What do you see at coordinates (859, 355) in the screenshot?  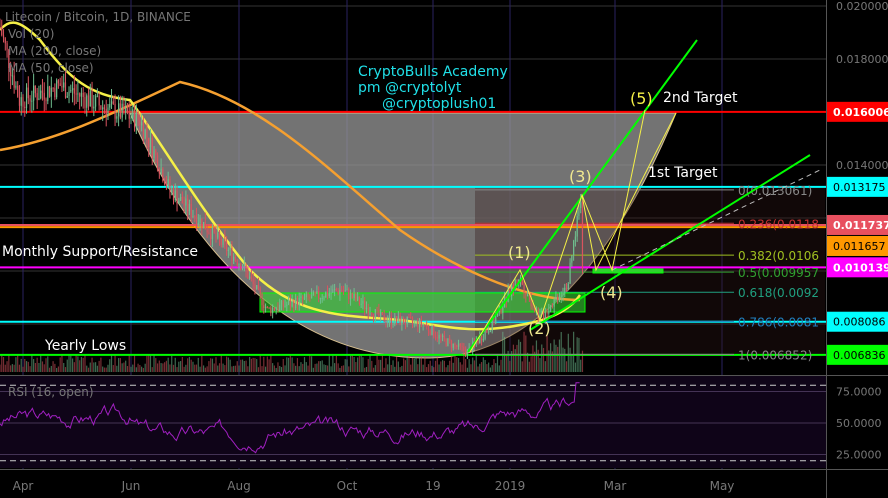 I see `price-badge-label: 0.006836` at bounding box center [859, 355].